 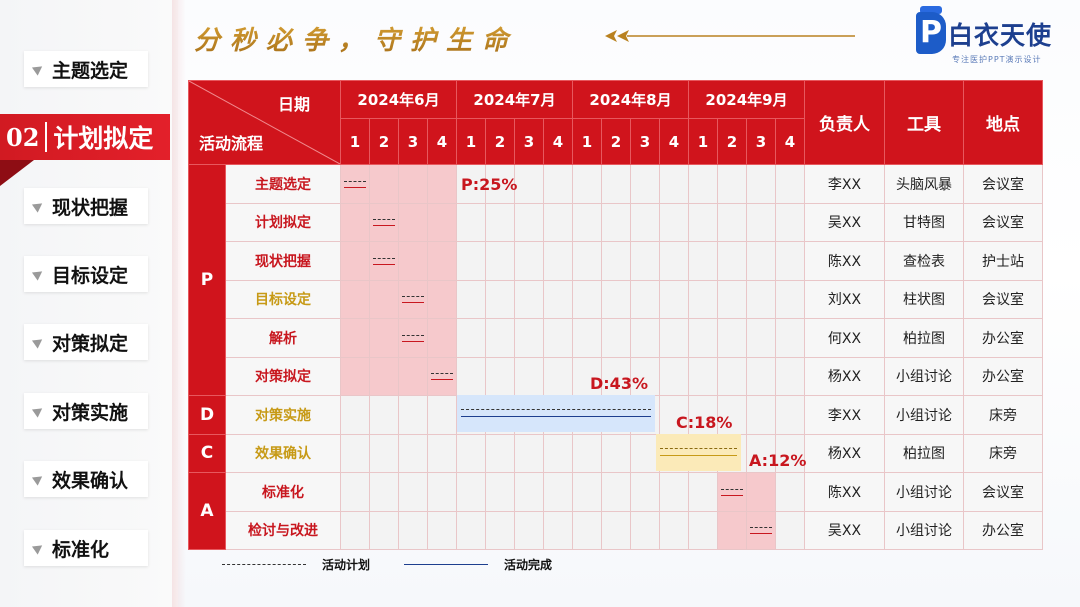 I want to click on sidebar-item-countermeasure: 对策拟定, so click(x=86, y=342).